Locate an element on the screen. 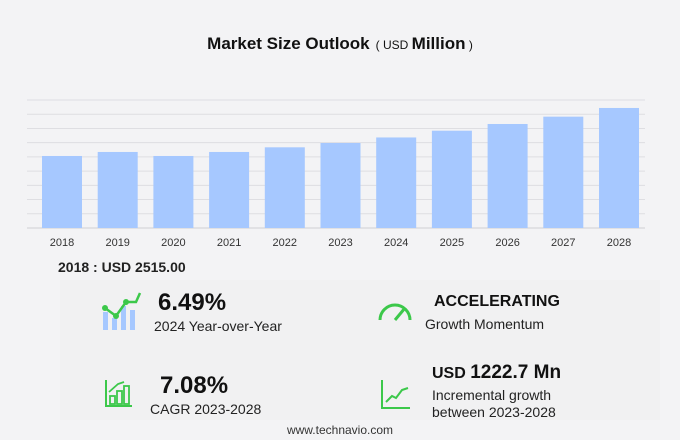 The height and width of the screenshot is (440, 680). momentum-value: ACCELERATING is located at coordinates (497, 301).